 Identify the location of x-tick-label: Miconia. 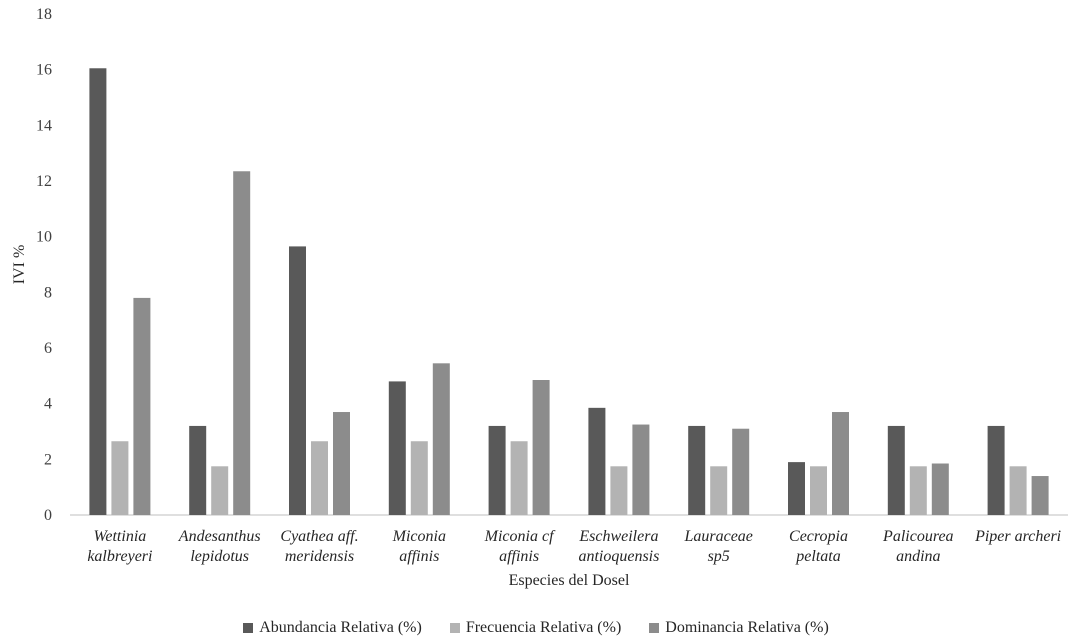
(419, 536).